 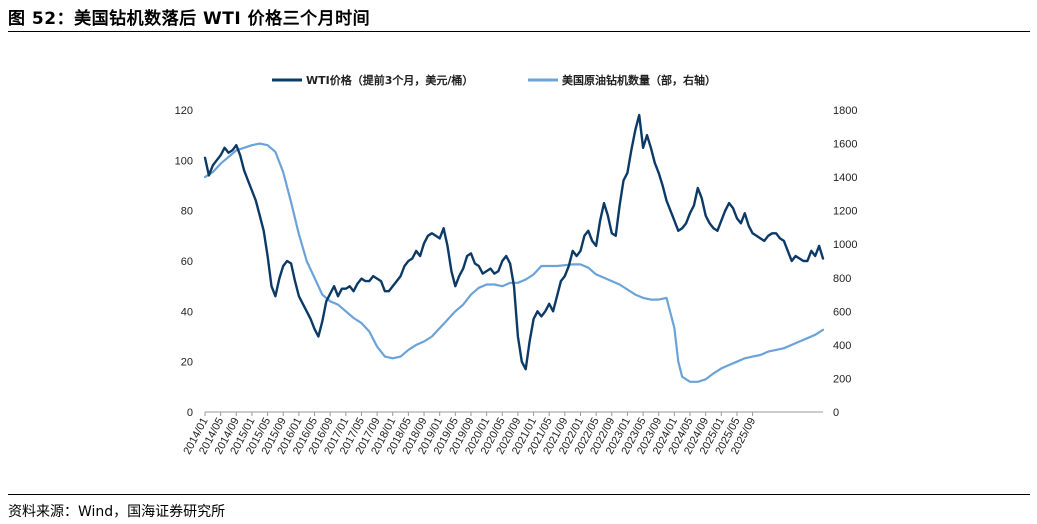 What do you see at coordinates (639, 80) in the screenshot?
I see `legend-label-rigs: 美国原油钻机数量（部，右轴）` at bounding box center [639, 80].